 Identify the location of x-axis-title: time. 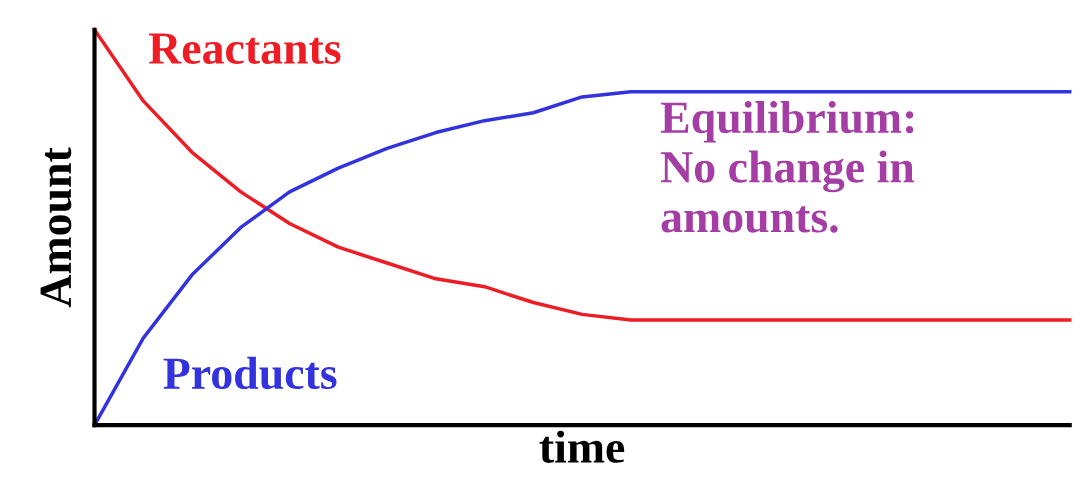
(582, 446).